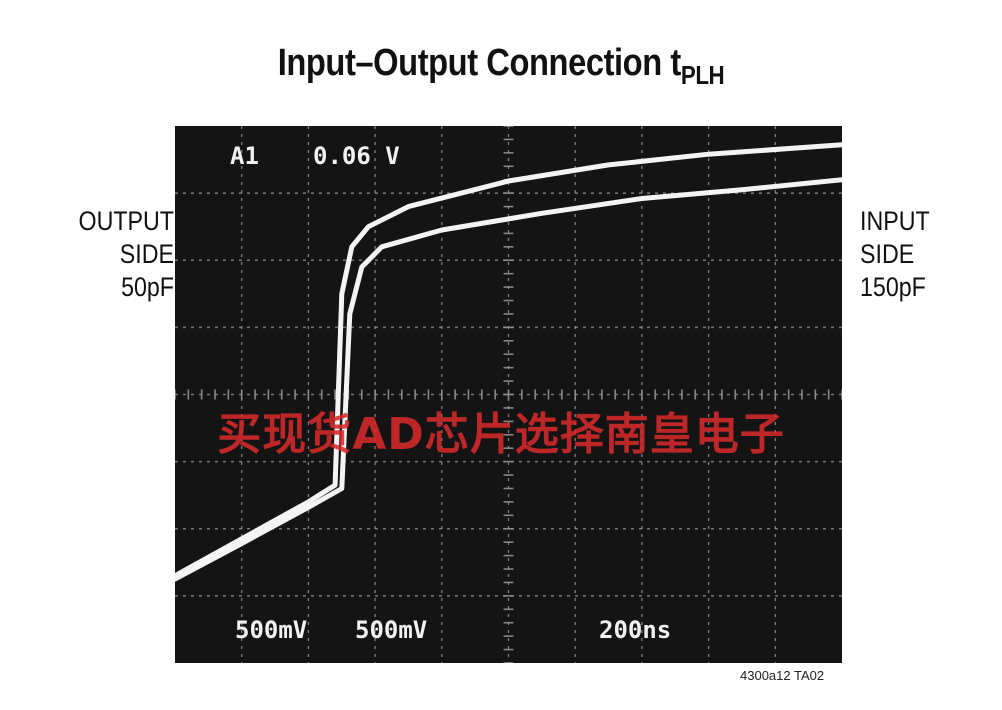 Image resolution: width=1002 pixels, height=710 pixels. What do you see at coordinates (895, 221) in the screenshot?
I see `input-side-line-1: INPUT` at bounding box center [895, 221].